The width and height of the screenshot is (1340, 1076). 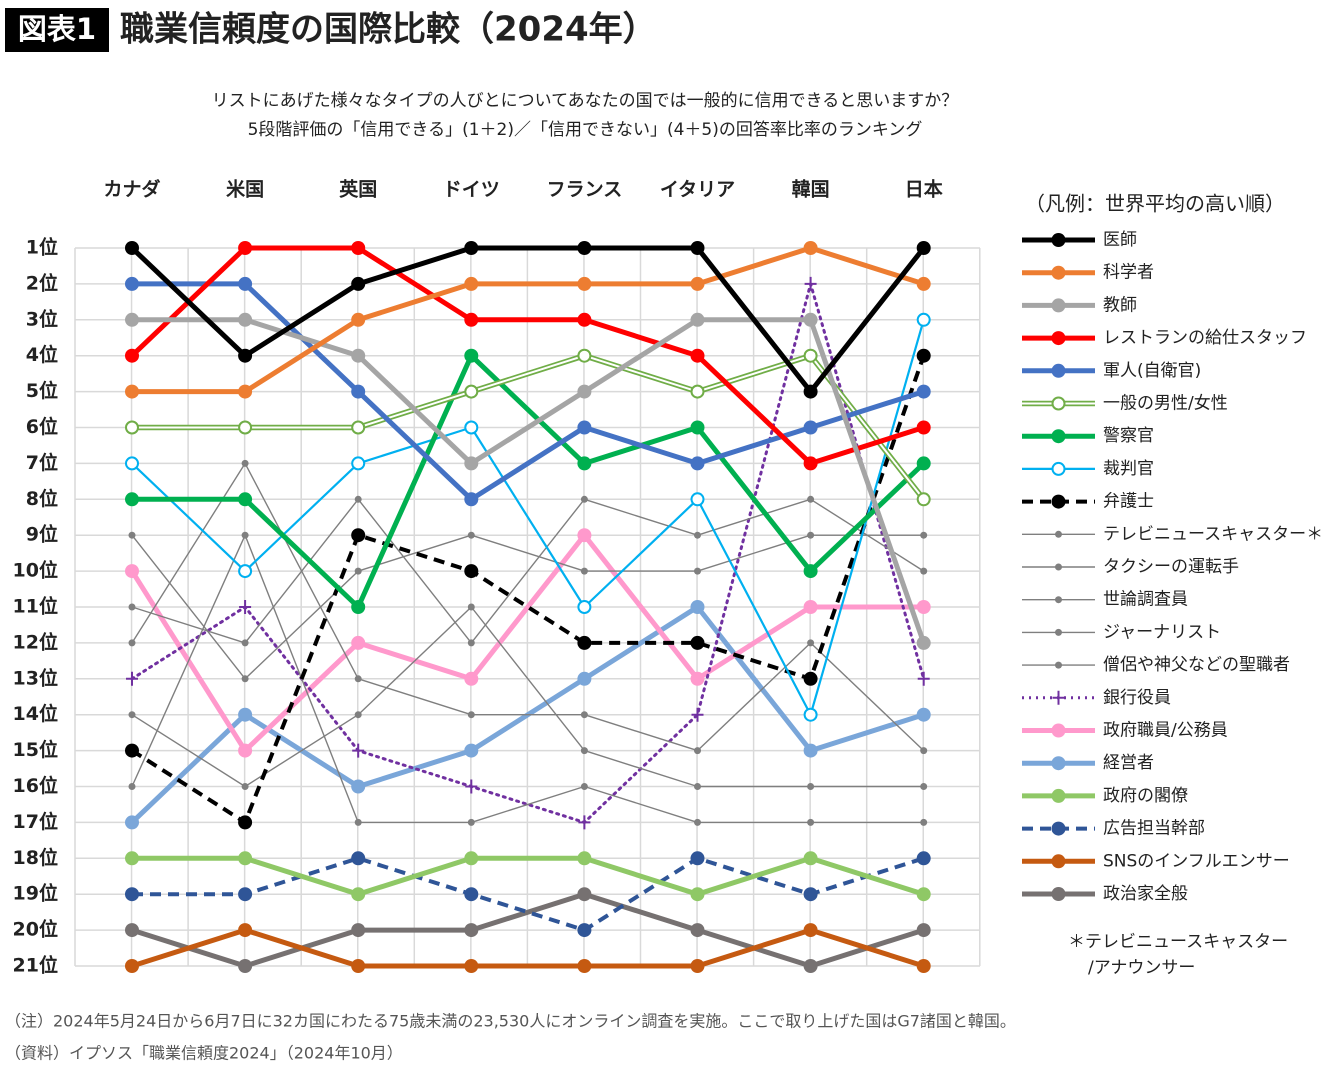 What do you see at coordinates (42, 498) in the screenshot?
I see `y-tick-label: 8位` at bounding box center [42, 498].